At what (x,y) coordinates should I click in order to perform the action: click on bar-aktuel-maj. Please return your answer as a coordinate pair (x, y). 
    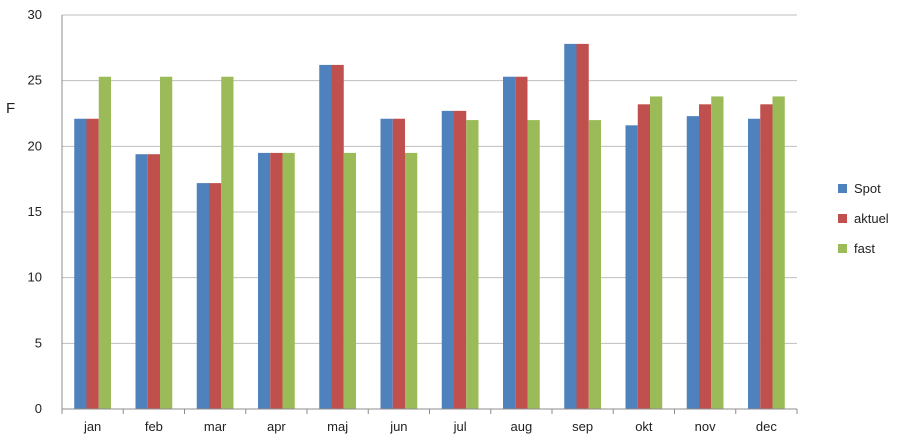
    Looking at the image, I should click on (337, 236).